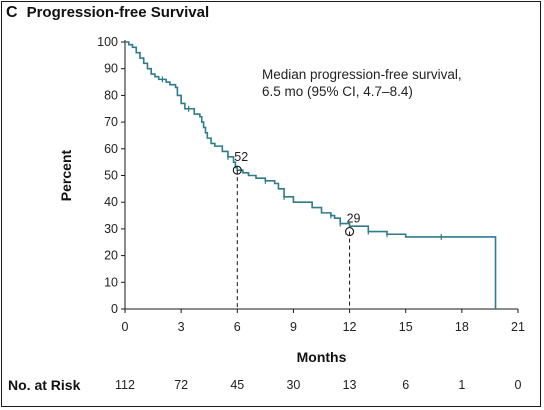 Image resolution: width=544 pixels, height=410 pixels. Describe the element at coordinates (111, 256) in the screenshot. I see `y-tick-label: 20` at that location.